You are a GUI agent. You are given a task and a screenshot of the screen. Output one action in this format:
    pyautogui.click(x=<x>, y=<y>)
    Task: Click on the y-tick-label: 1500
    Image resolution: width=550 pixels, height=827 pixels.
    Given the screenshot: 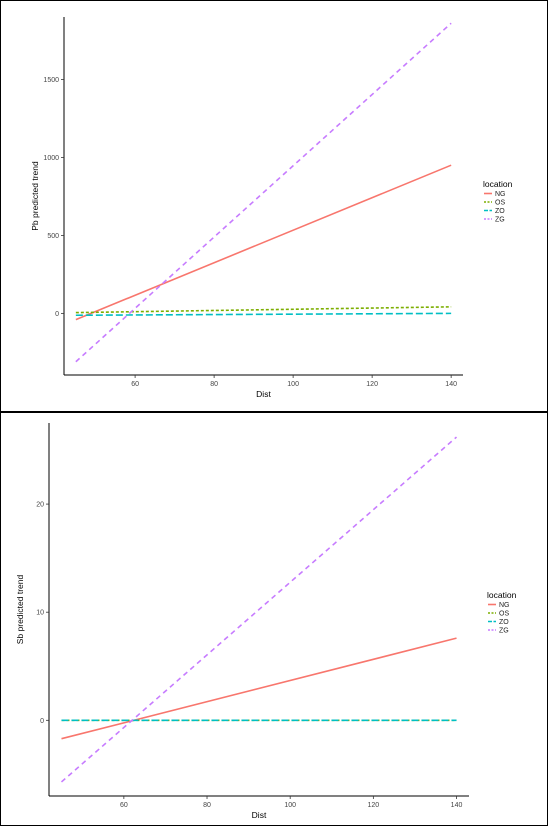 What is the action you would take?
    pyautogui.click(x=51, y=80)
    